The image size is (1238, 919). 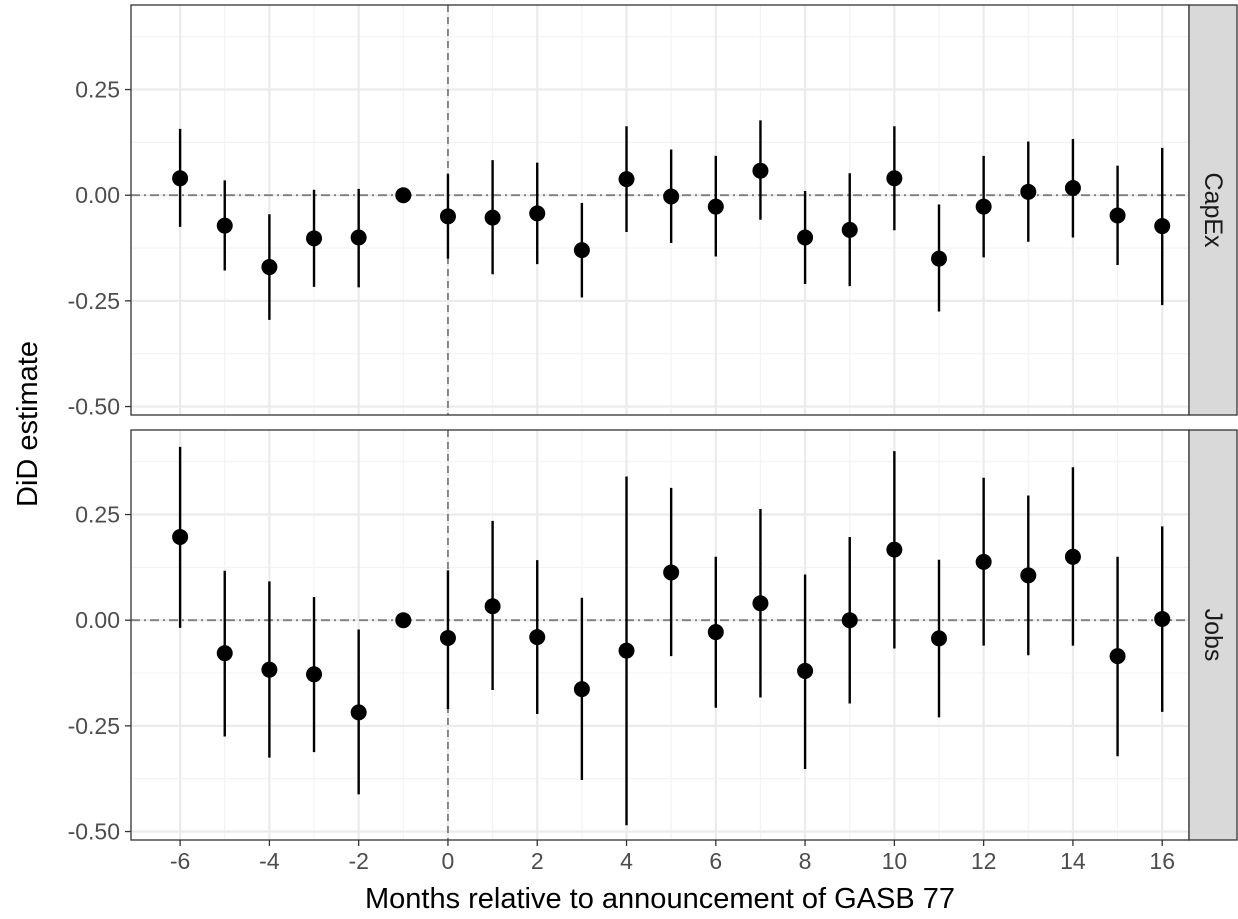 I want to click on x-tick-label: 6, so click(x=715, y=861).